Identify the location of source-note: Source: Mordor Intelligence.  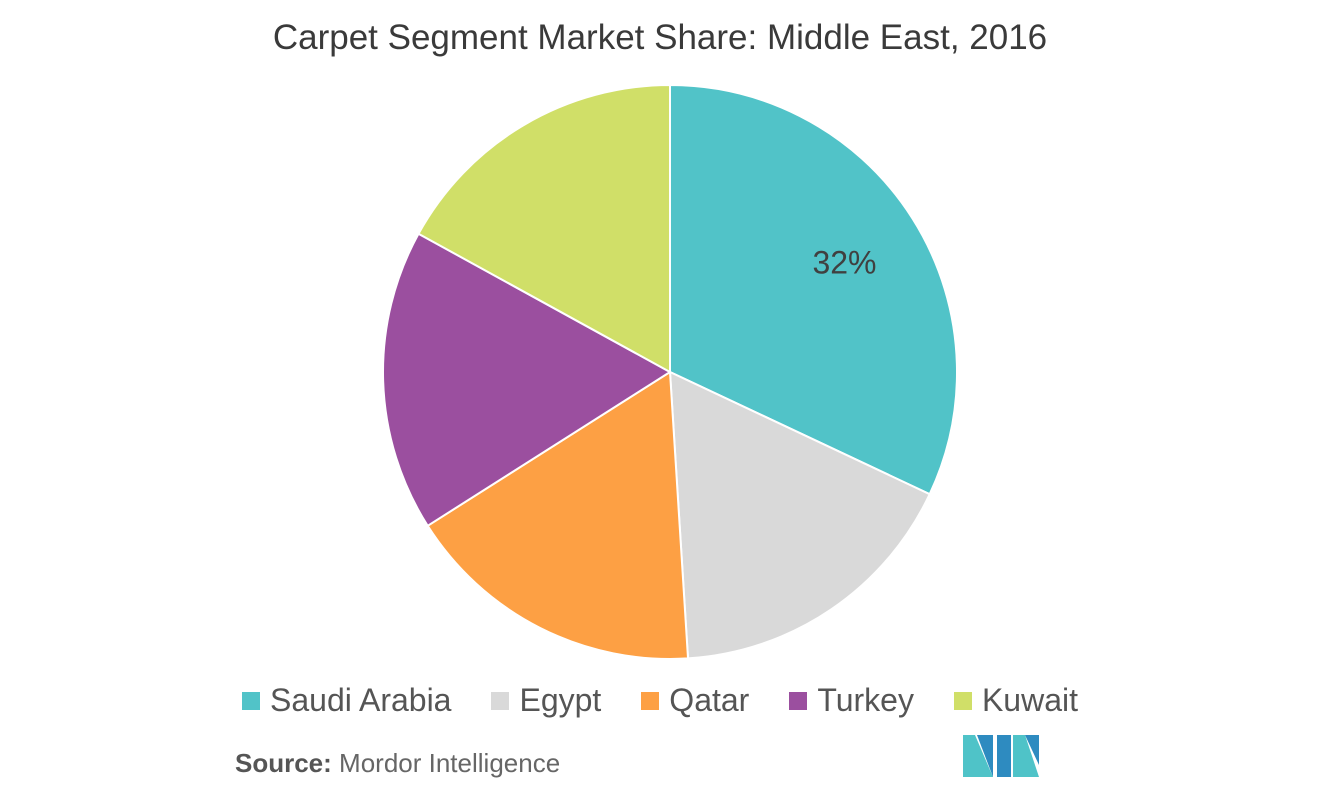
(397, 763).